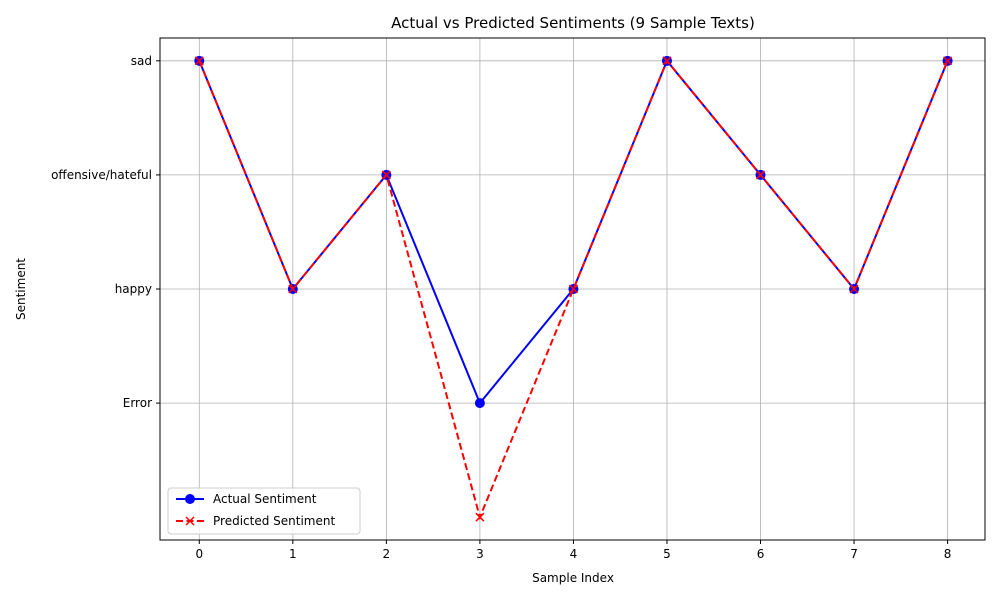 The height and width of the screenshot is (600, 1000). Describe the element at coordinates (761, 554) in the screenshot. I see `x-tick-label: 6` at that location.